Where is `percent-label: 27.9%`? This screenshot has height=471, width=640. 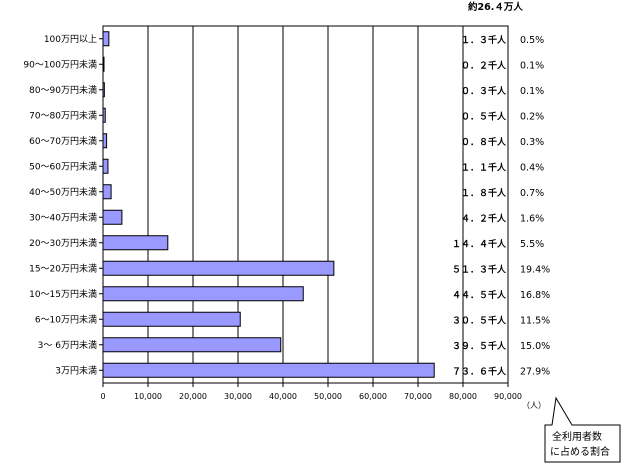 percent-label: 27.9% is located at coordinates (535, 371).